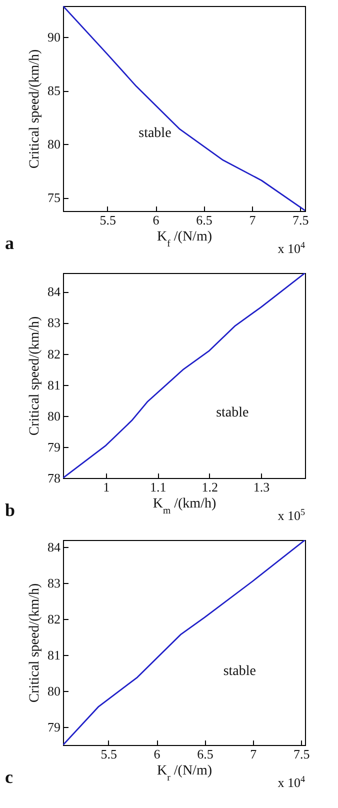 The image size is (338, 808). Describe the element at coordinates (106, 487) in the screenshot. I see `x-tick-label: 1` at that location.